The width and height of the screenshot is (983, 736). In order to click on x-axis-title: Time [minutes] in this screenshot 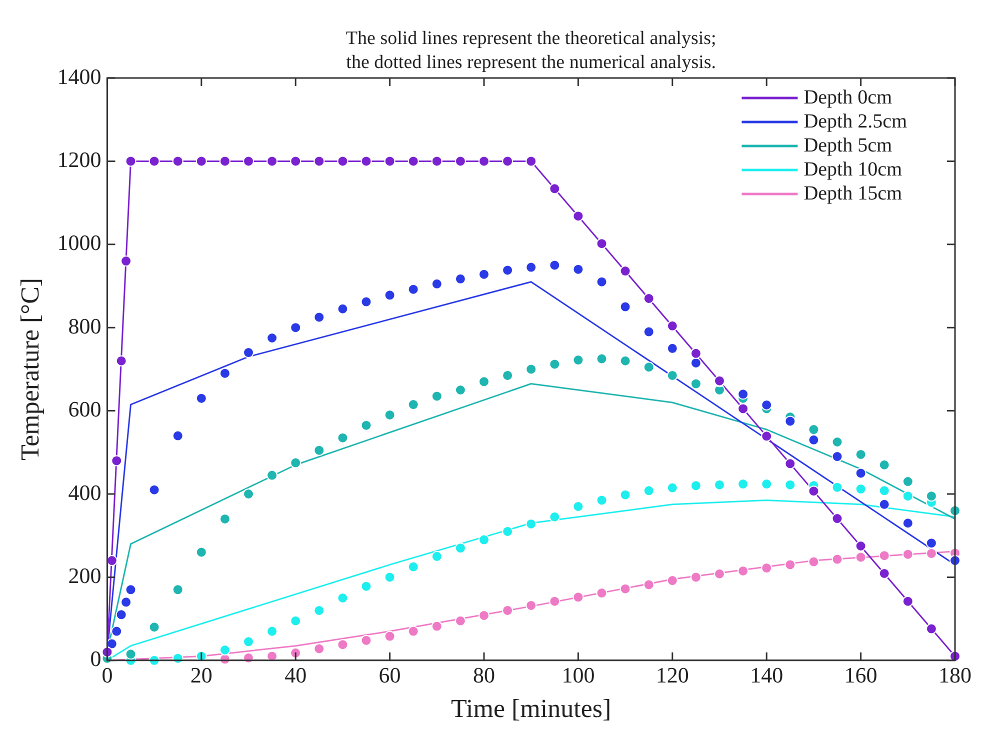, I will do `click(531, 709)`.